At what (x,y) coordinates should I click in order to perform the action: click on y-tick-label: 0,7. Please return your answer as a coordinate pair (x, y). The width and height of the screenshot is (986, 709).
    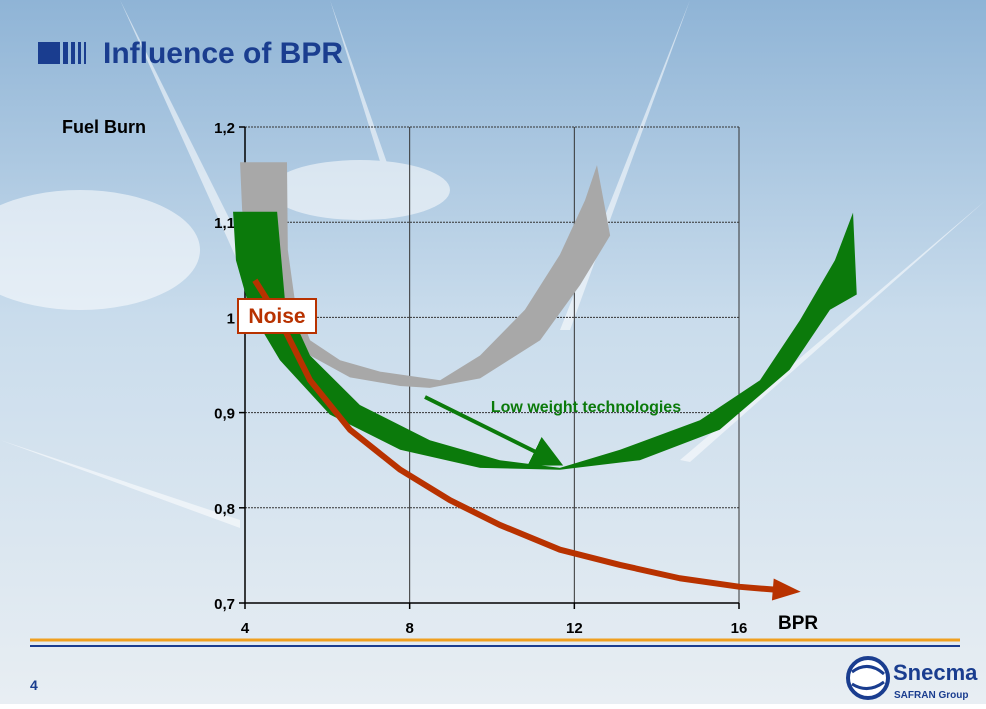
    Looking at the image, I should click on (224, 604).